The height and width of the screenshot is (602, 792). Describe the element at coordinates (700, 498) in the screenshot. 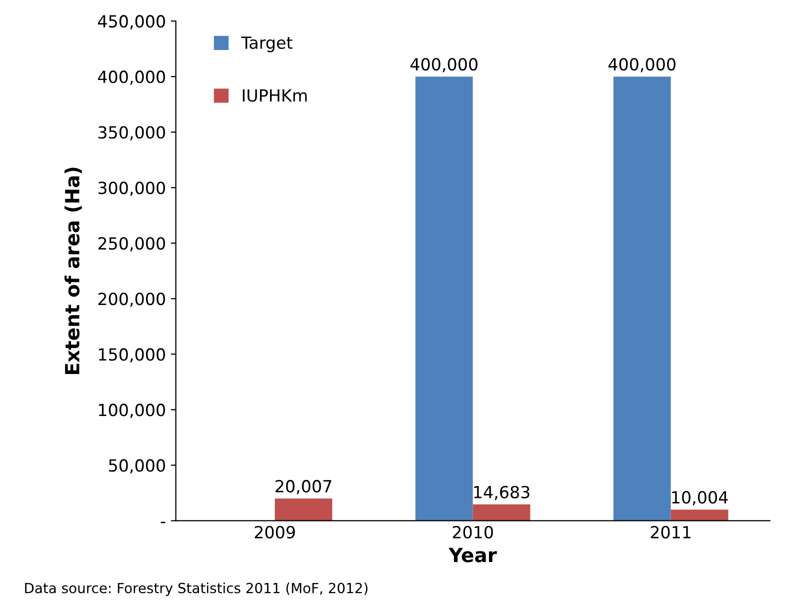

I see `data-label: 10,004` at that location.